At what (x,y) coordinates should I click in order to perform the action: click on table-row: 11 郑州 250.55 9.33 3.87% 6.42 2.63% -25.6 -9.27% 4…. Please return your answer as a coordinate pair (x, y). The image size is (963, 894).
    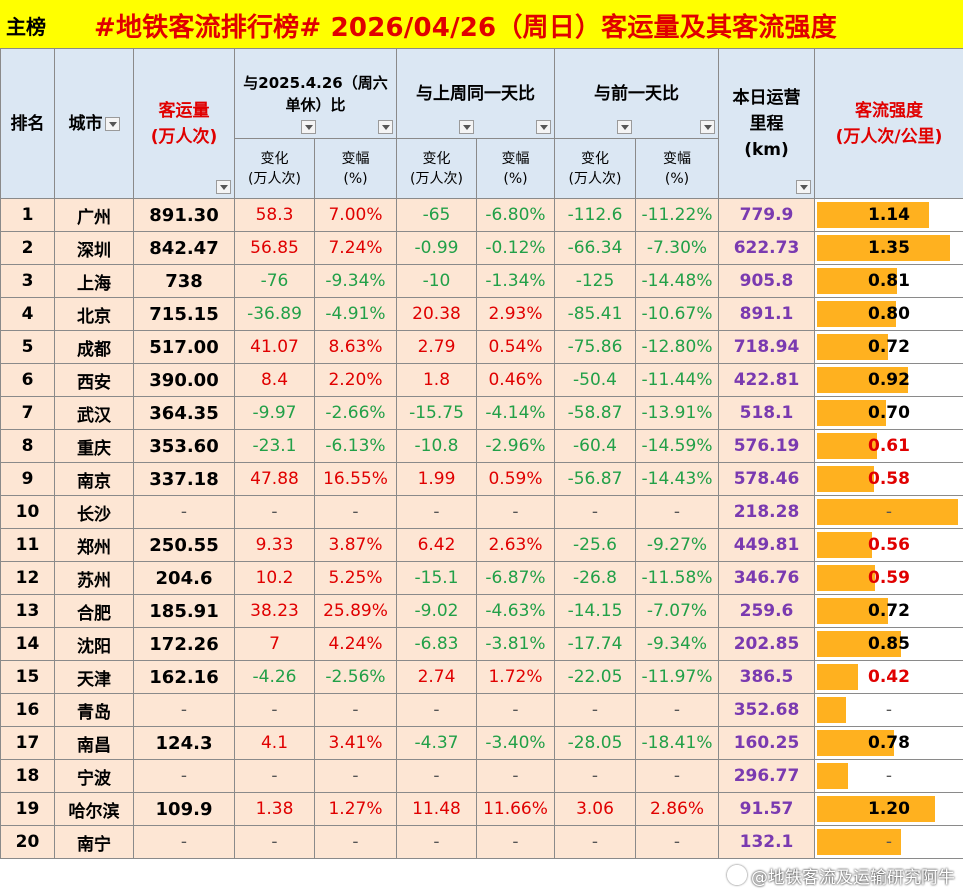
    Looking at the image, I should click on (481, 545).